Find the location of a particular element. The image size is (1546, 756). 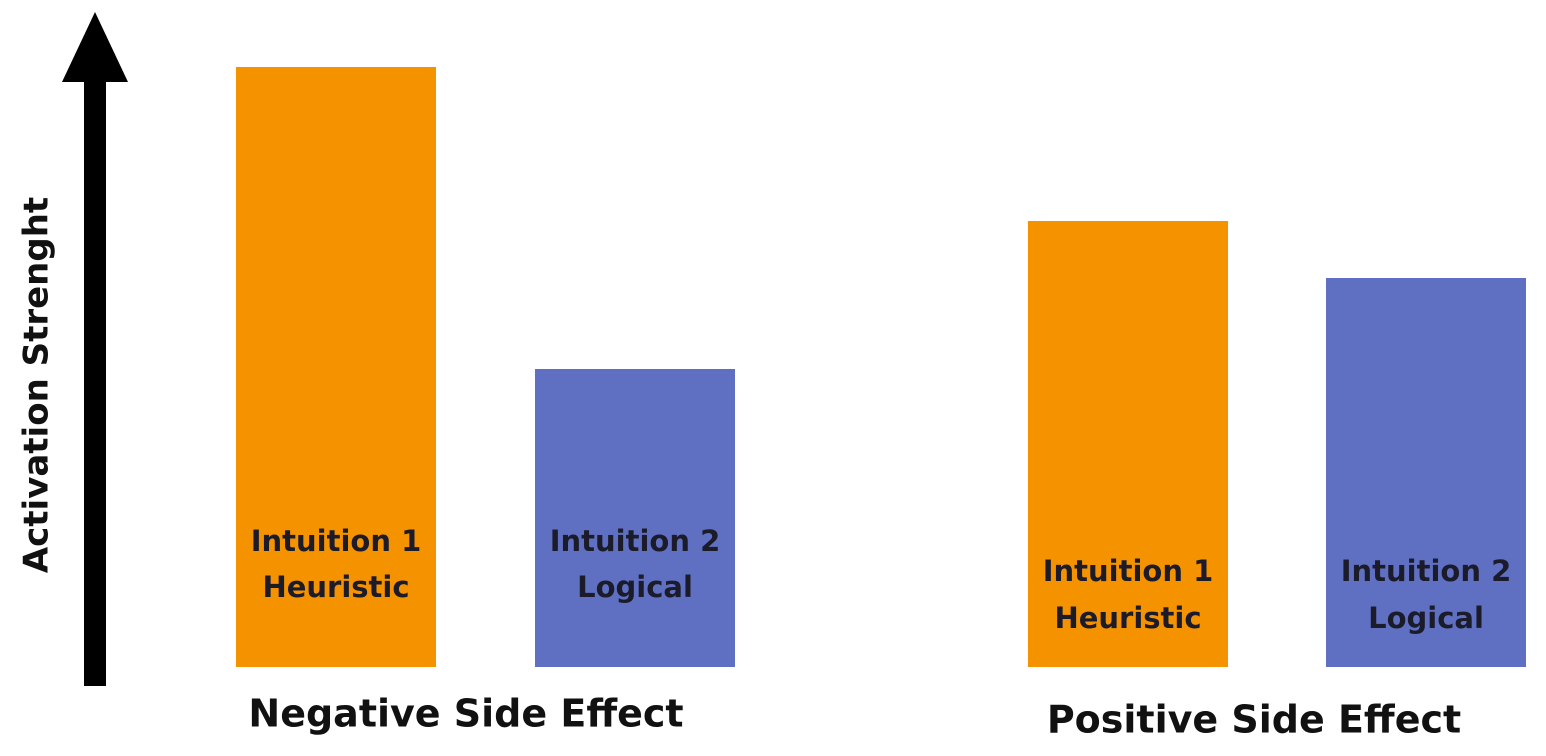

axis-arrow-head is located at coordinates (95, 47).